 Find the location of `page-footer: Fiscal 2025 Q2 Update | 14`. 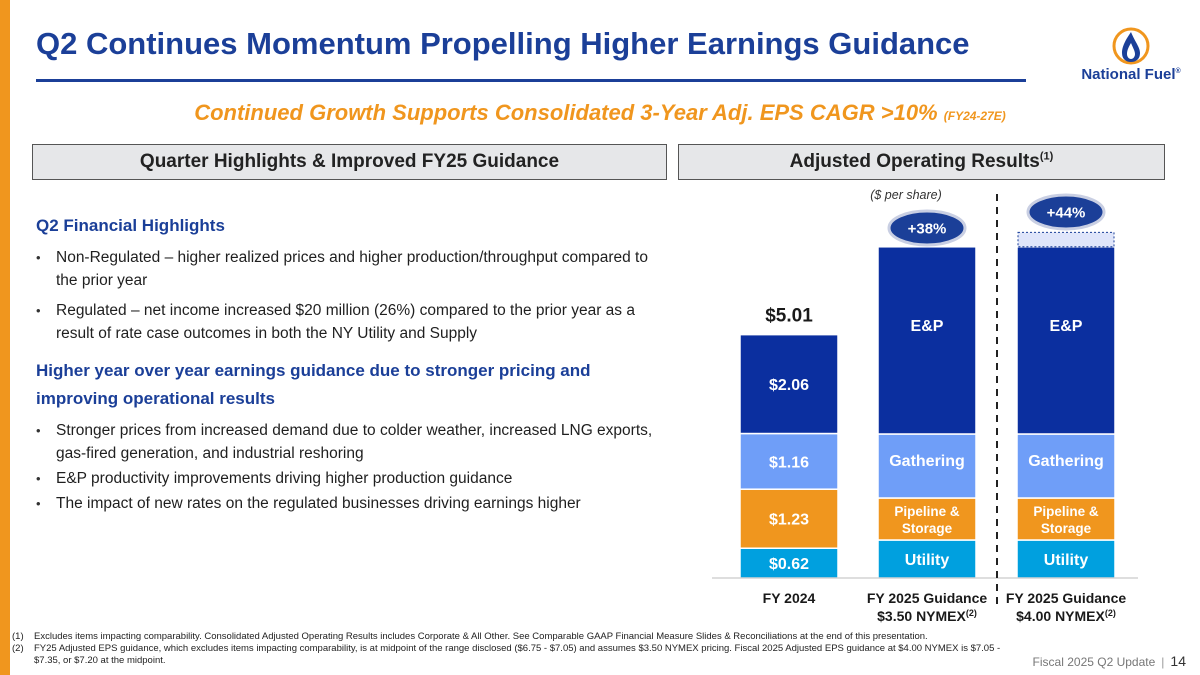

page-footer: Fiscal 2025 Q2 Update | 14 is located at coordinates (1109, 661).